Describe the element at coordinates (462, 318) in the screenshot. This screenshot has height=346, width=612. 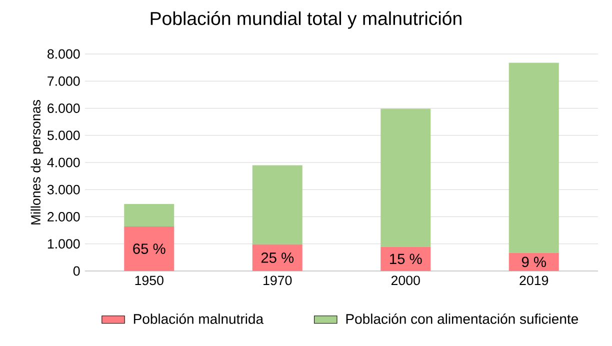
I see `legend-label: Población con alimentación suficiente` at that location.